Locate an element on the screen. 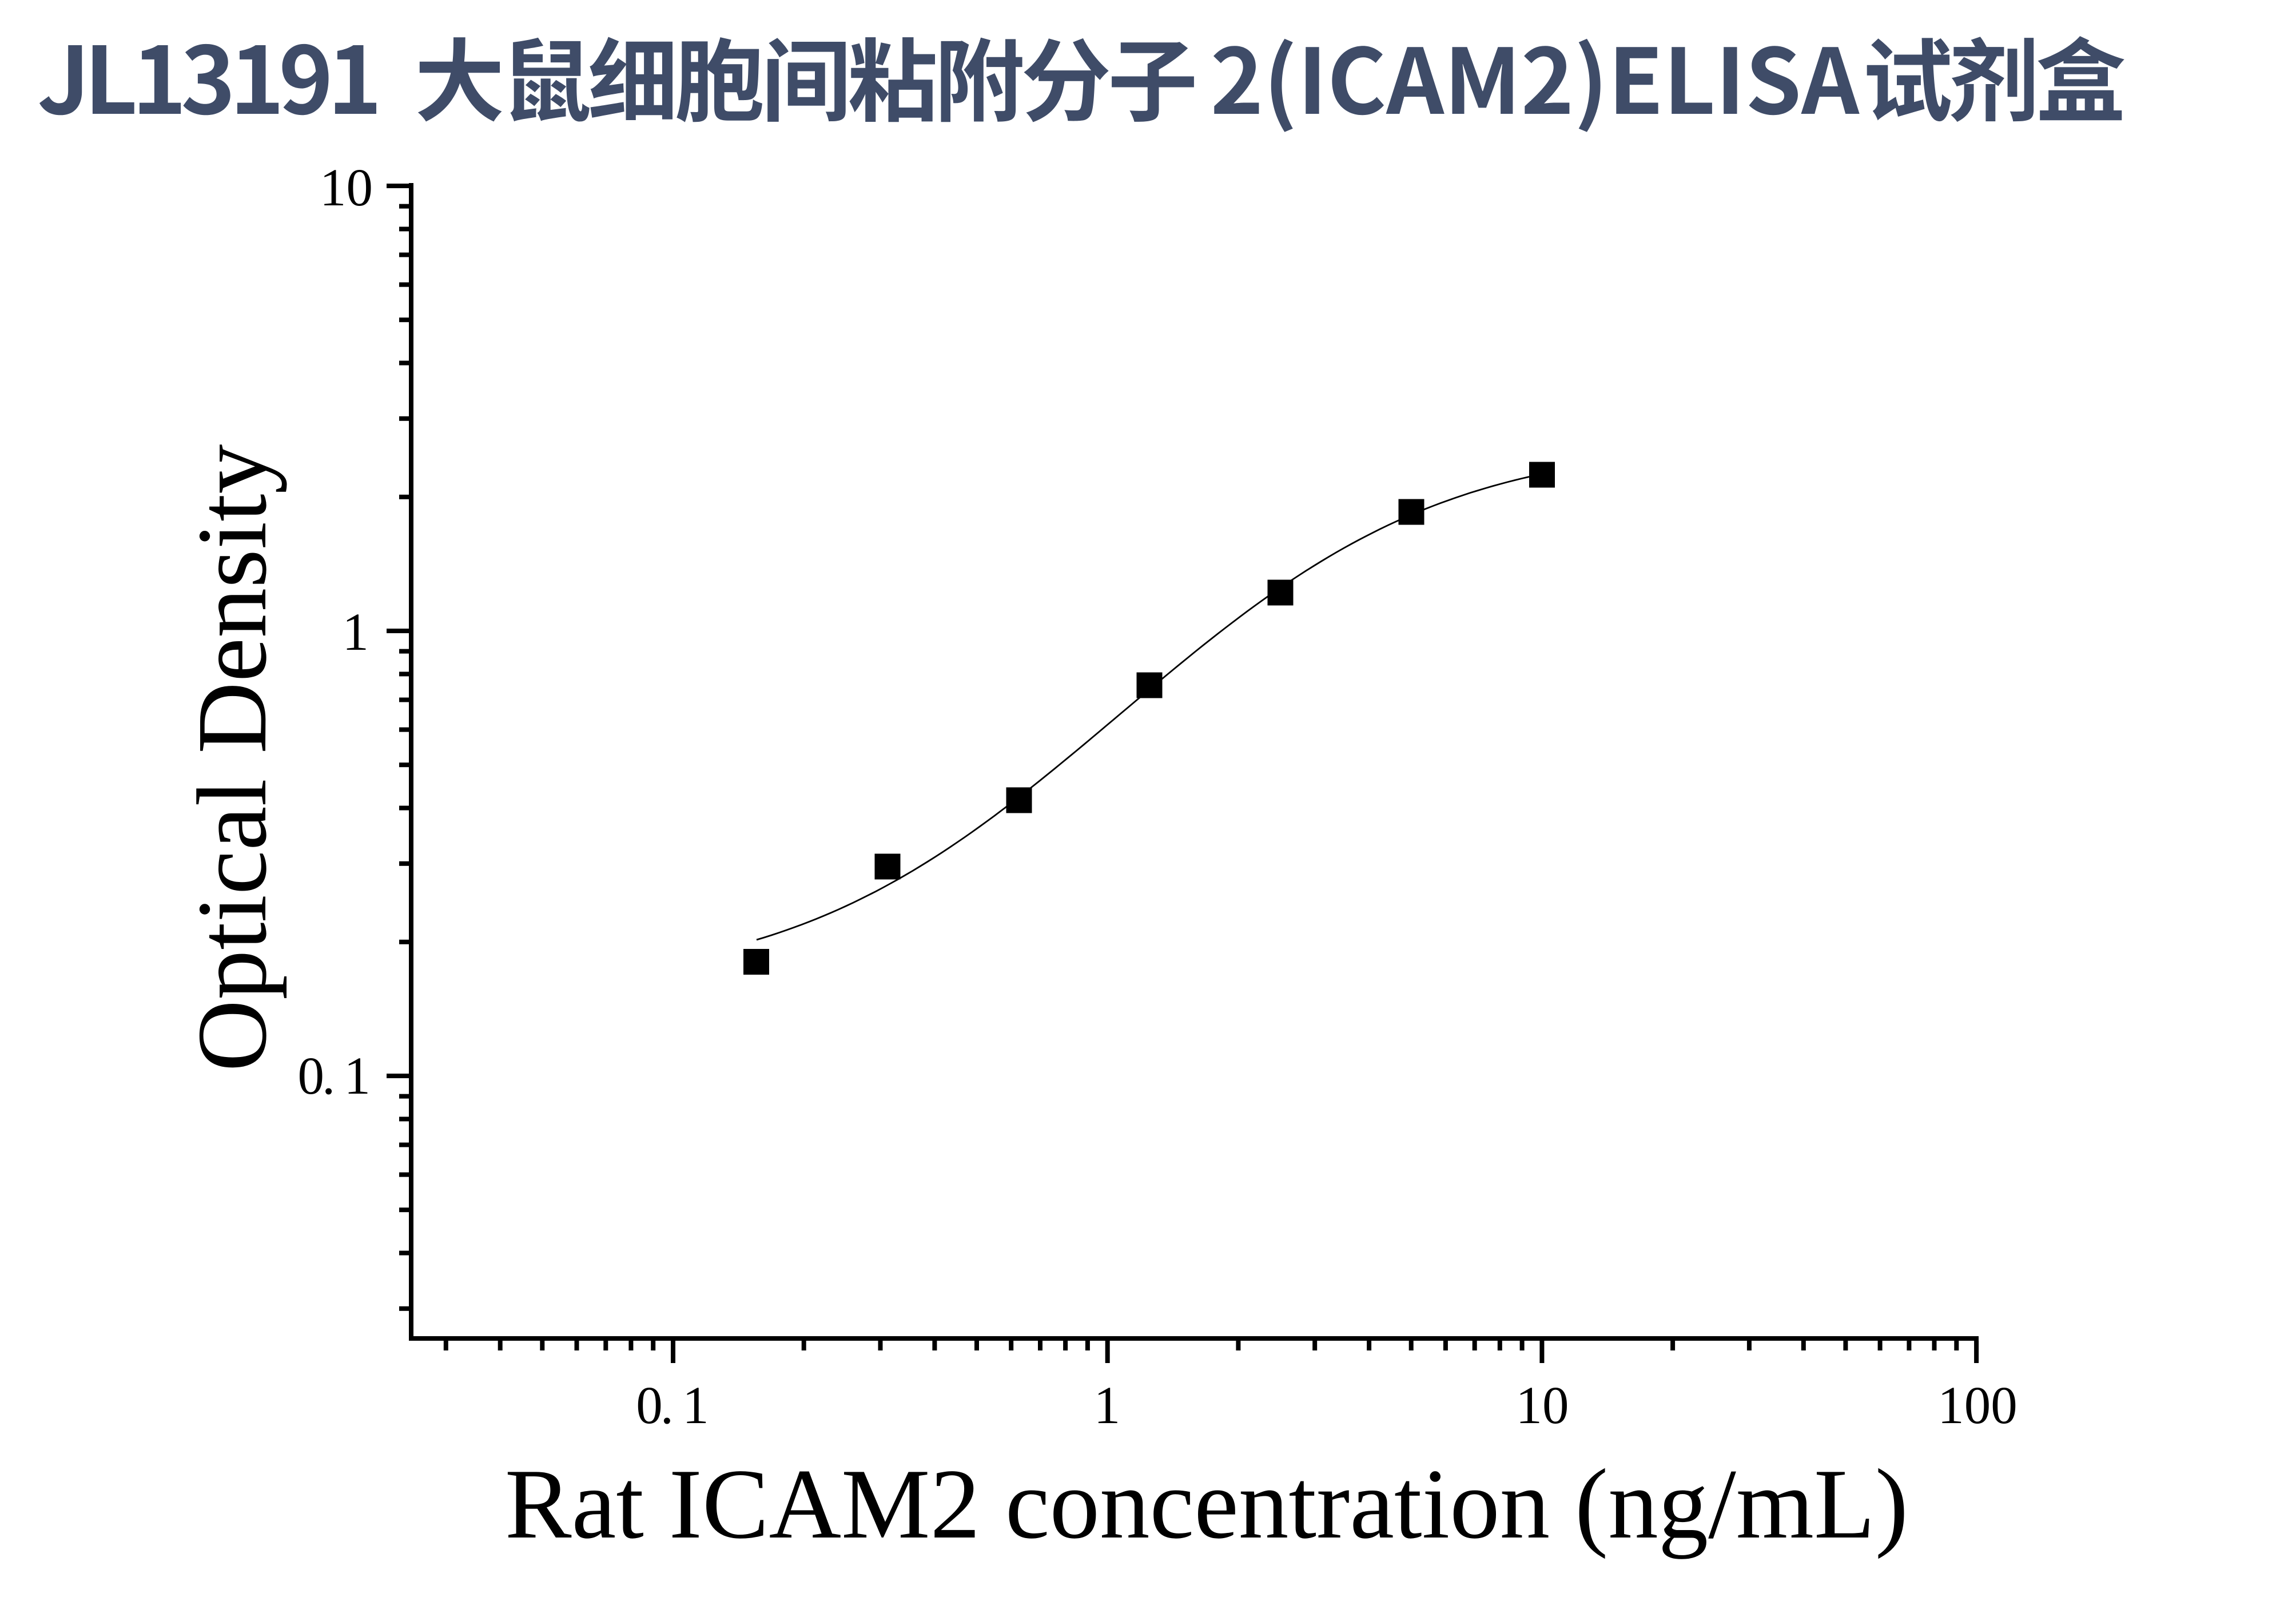 This screenshot has height=1605, width=2296. svg-text: Optical Density is located at coordinates (232, 758).